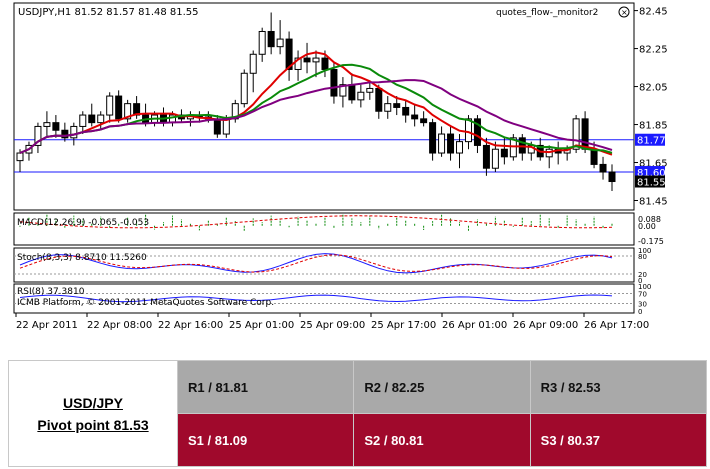 The image size is (710, 469). Describe the element at coordinates (82, 258) in the screenshot. I see `stoch-label: Stoch(8,3,3) 8.8710 11.5260` at that location.